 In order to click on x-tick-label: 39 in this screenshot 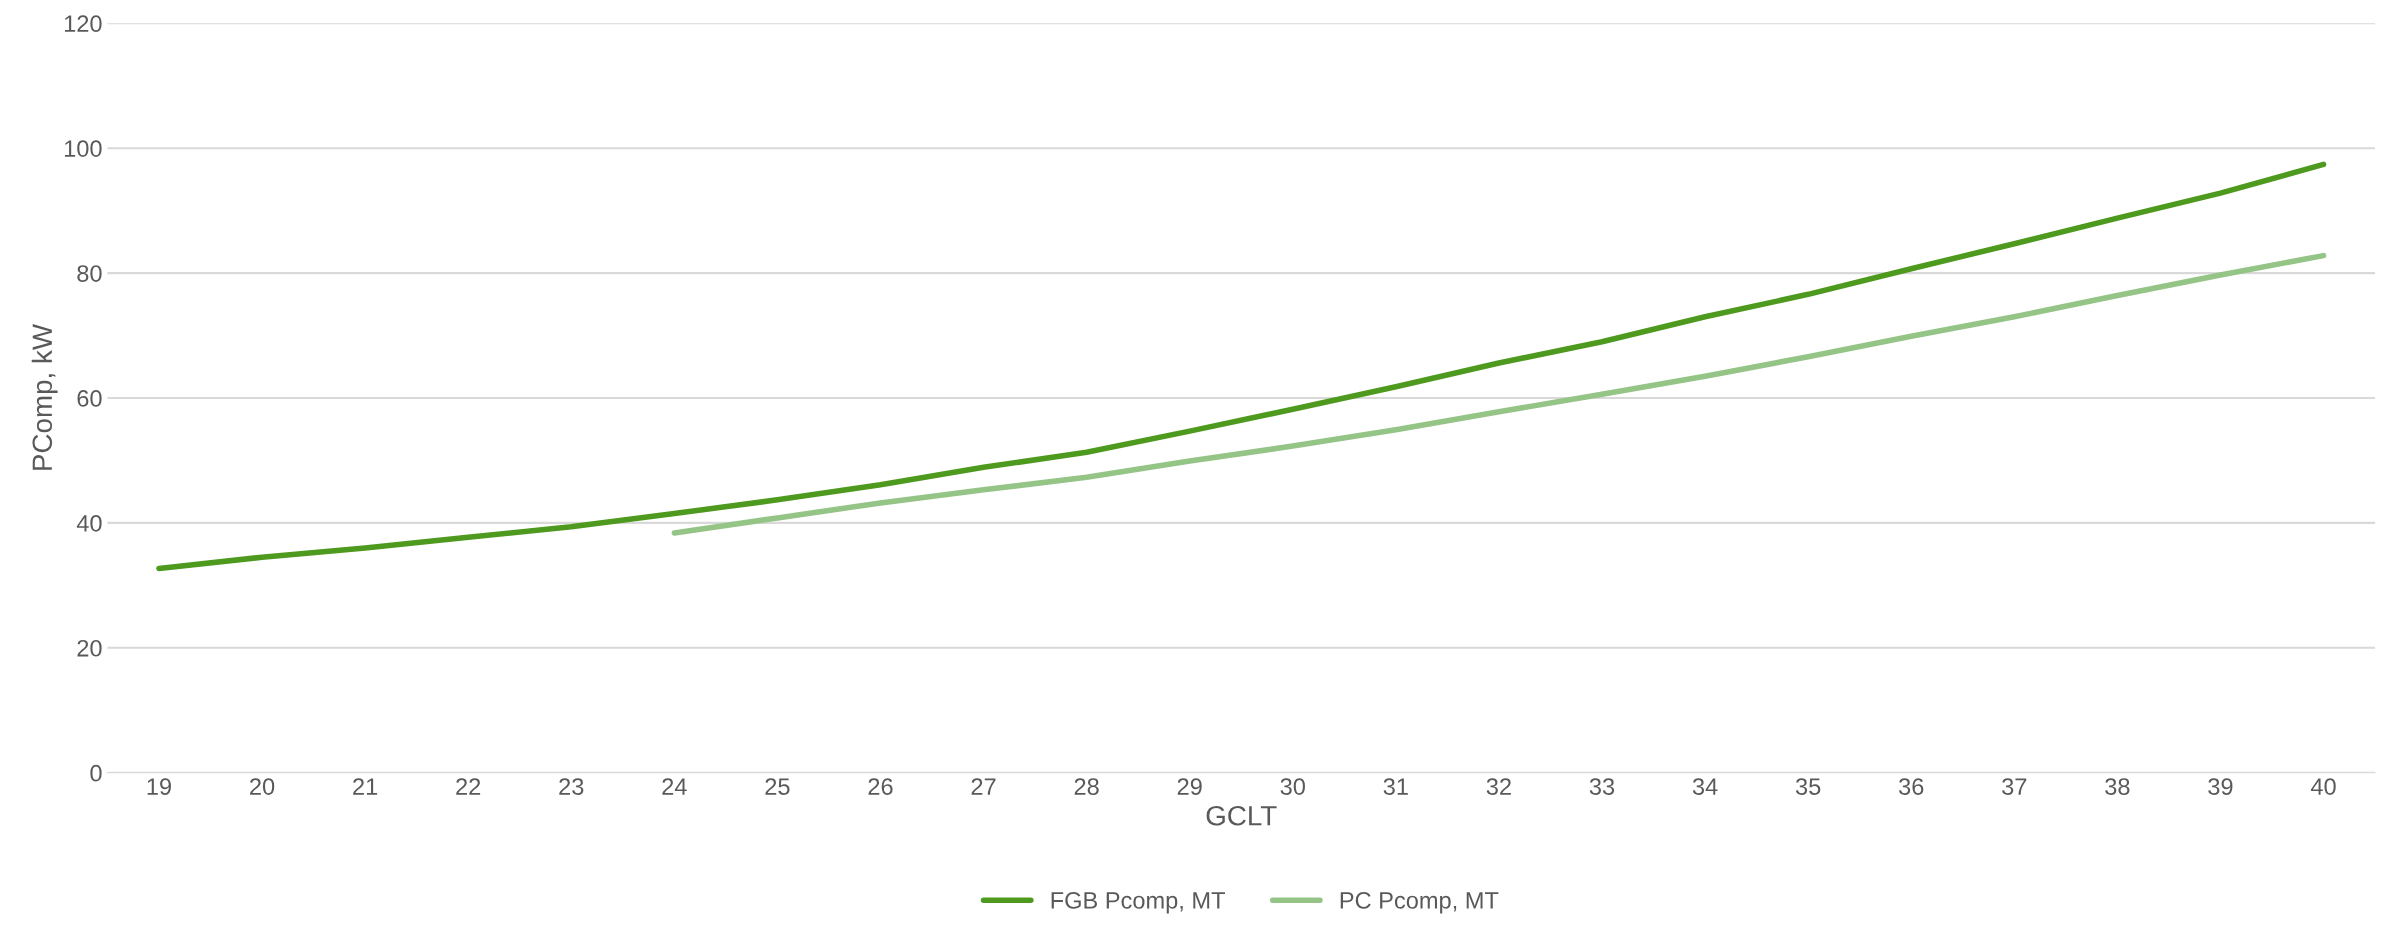, I will do `click(2220, 786)`.